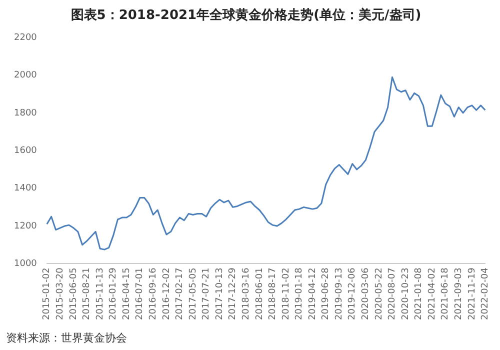 Image resolution: width=500 pixels, height=350 pixels. What do you see at coordinates (485, 293) in the screenshot?
I see `x-tick-label: 2022-02-04` at bounding box center [485, 293].